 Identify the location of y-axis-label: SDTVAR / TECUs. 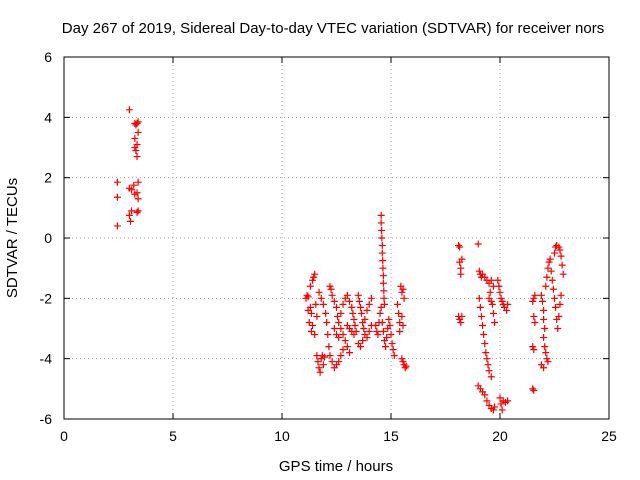
(12, 238).